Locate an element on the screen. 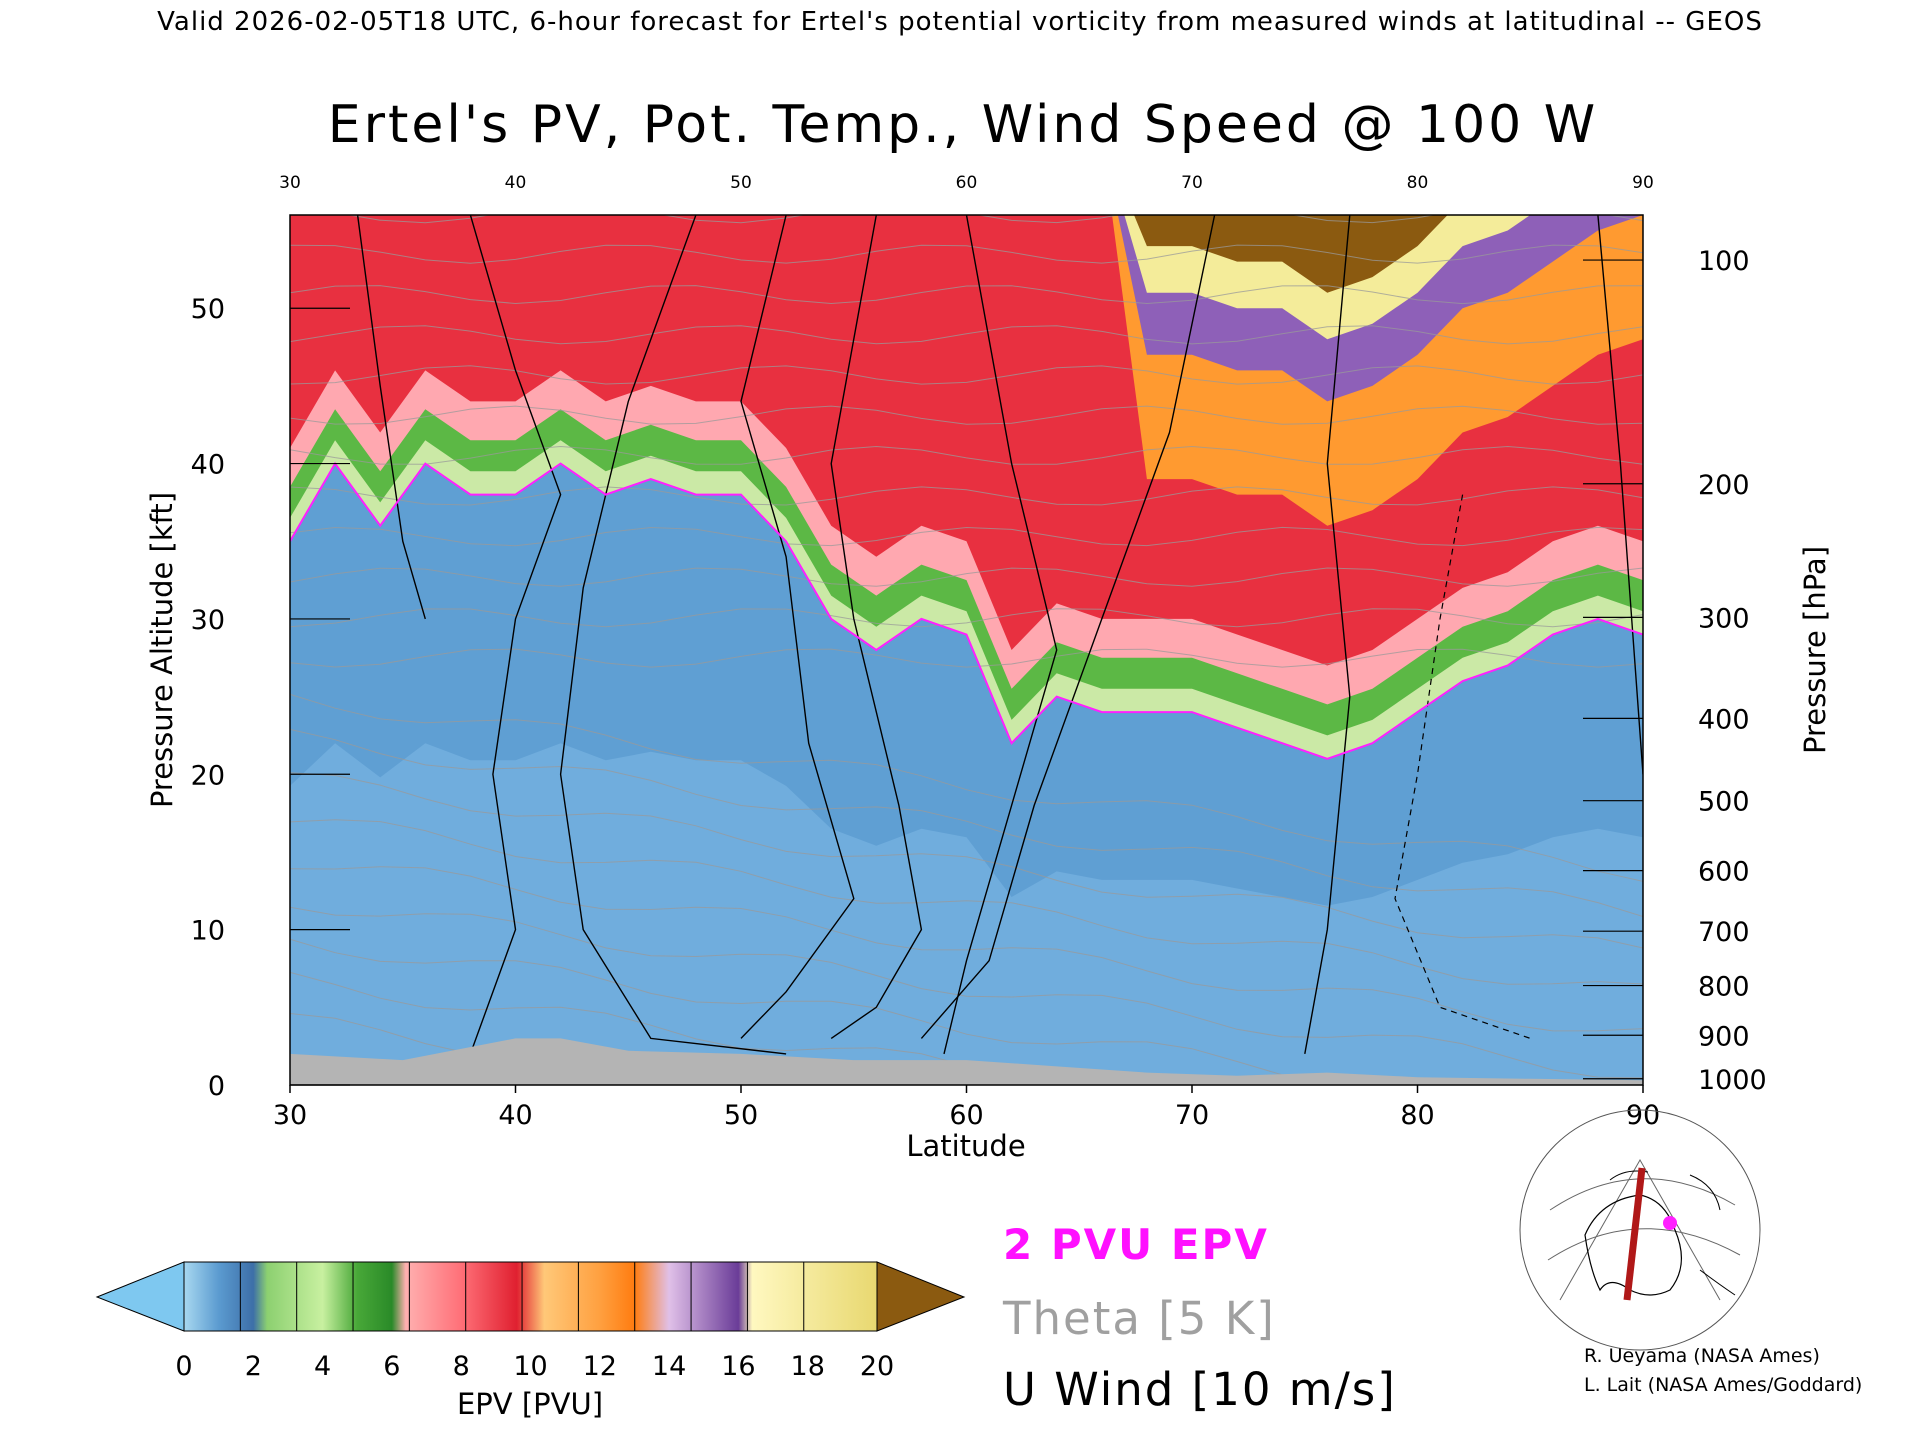 The image size is (1920, 1440). y-axis-label-left: Pressure Altitude [kft] is located at coordinates (162, 650).